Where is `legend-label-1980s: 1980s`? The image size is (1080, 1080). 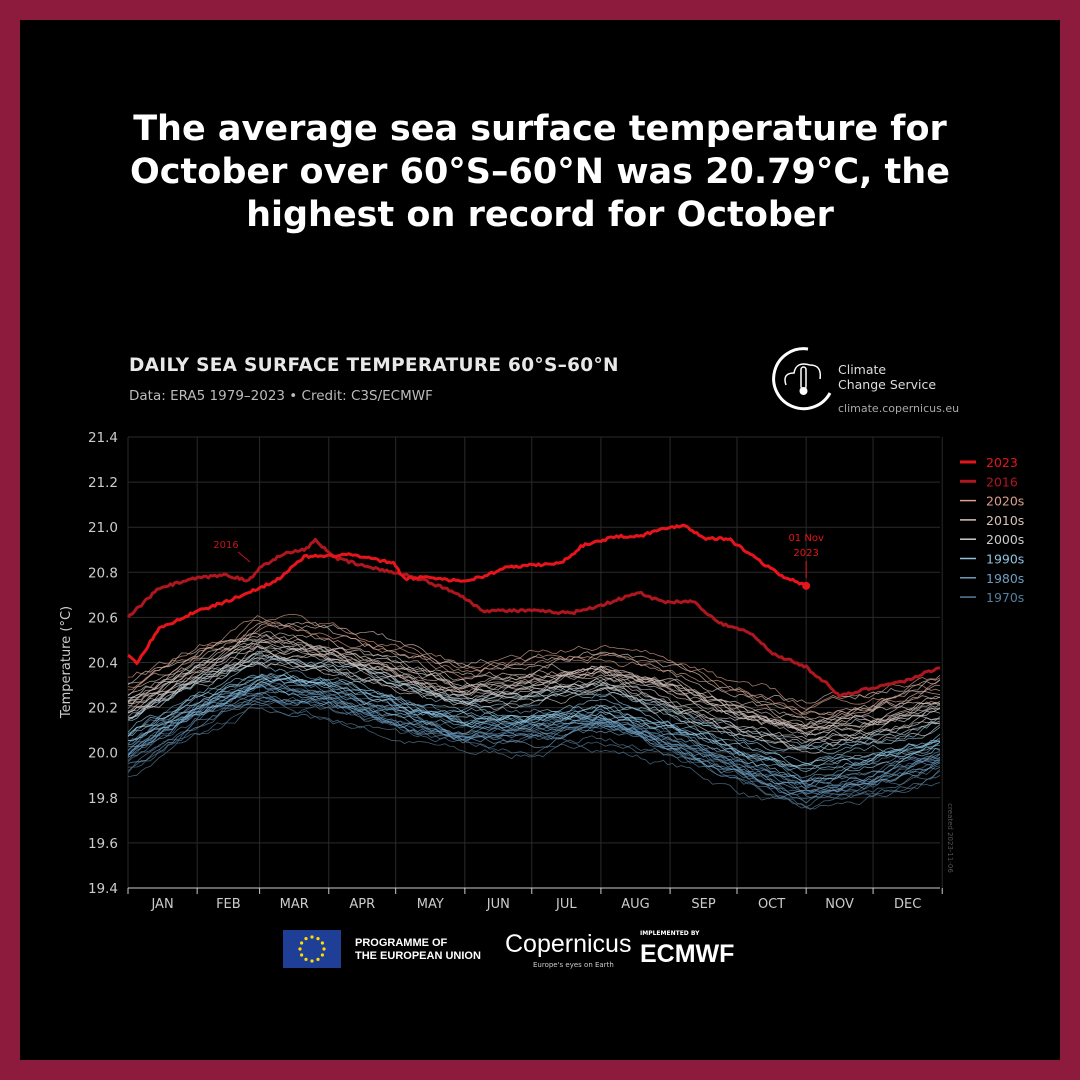
legend-label-1980s: 1980s is located at coordinates (1005, 578).